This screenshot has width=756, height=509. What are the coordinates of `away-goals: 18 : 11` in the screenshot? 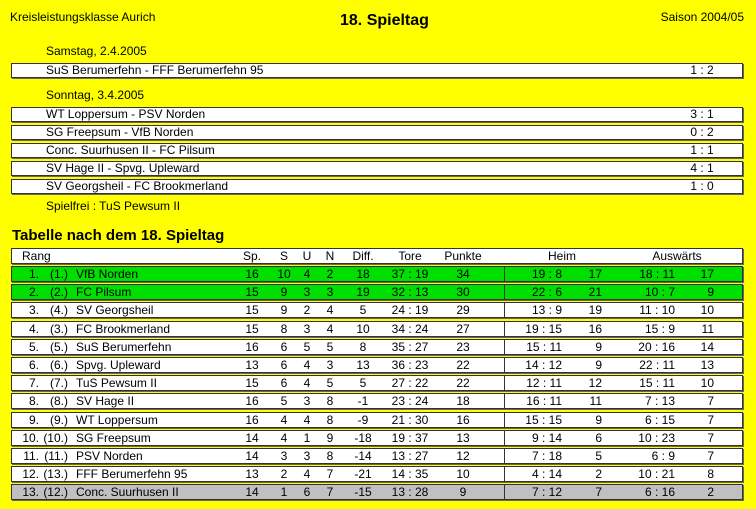 It's located at (657, 274).